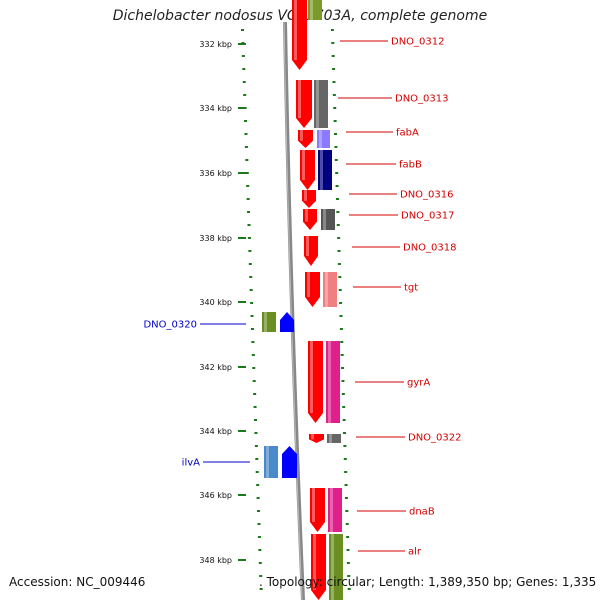 This screenshot has width=600, height=600. Describe the element at coordinates (323, 139) in the screenshot. I see `cog-block-fabA` at that location.